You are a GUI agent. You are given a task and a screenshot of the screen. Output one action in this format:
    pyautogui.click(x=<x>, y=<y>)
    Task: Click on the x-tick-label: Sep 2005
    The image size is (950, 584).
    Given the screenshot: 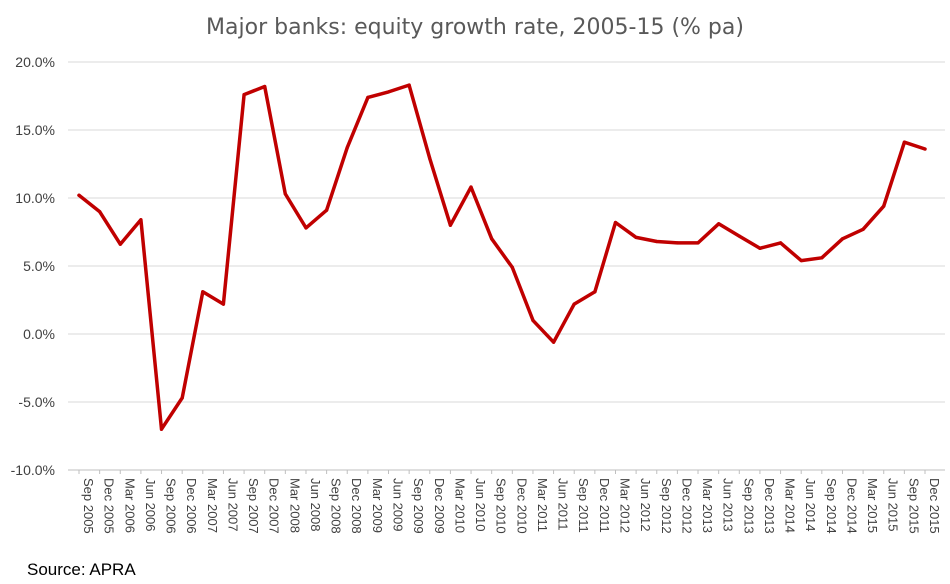 What is the action you would take?
    pyautogui.click(x=88, y=506)
    